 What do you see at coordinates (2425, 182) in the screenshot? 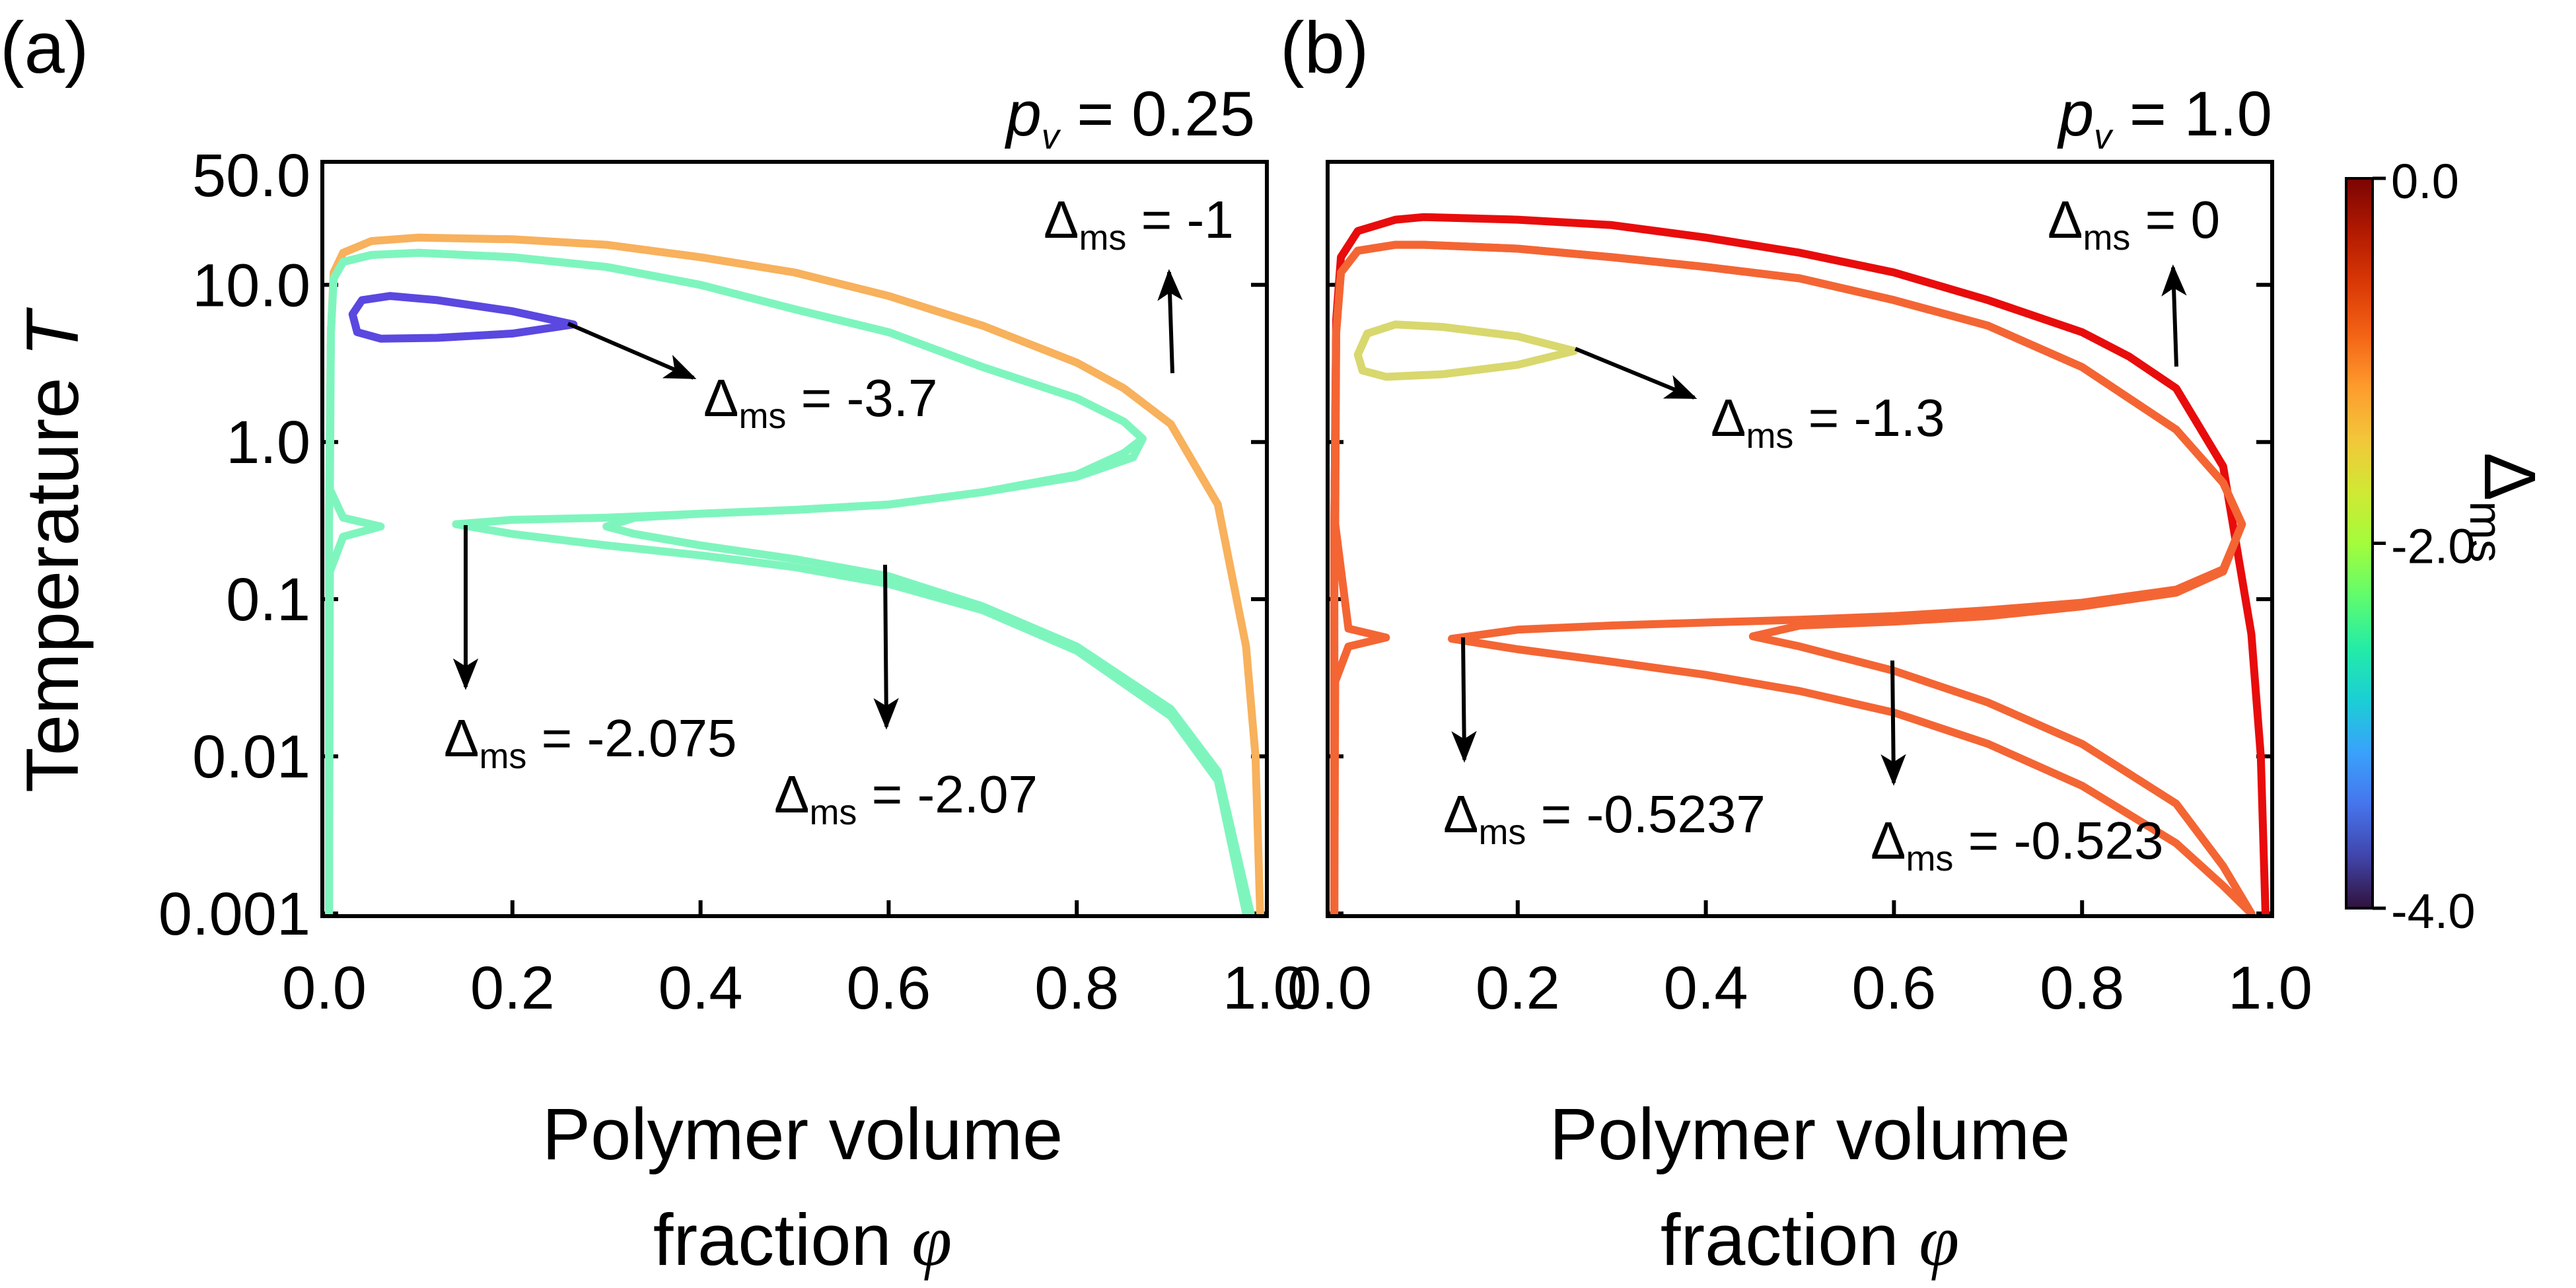
I see `colorbar-tick-label: 0.0` at bounding box center [2425, 182].